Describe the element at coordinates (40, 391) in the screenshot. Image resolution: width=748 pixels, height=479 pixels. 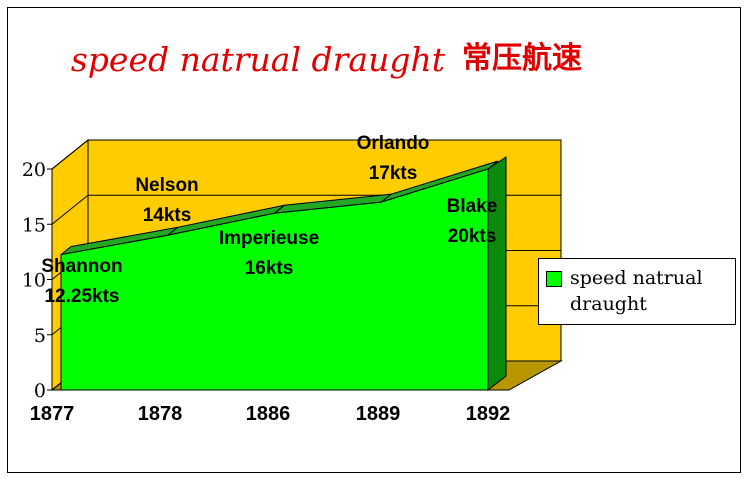
I see `y-tick-label: 0` at that location.